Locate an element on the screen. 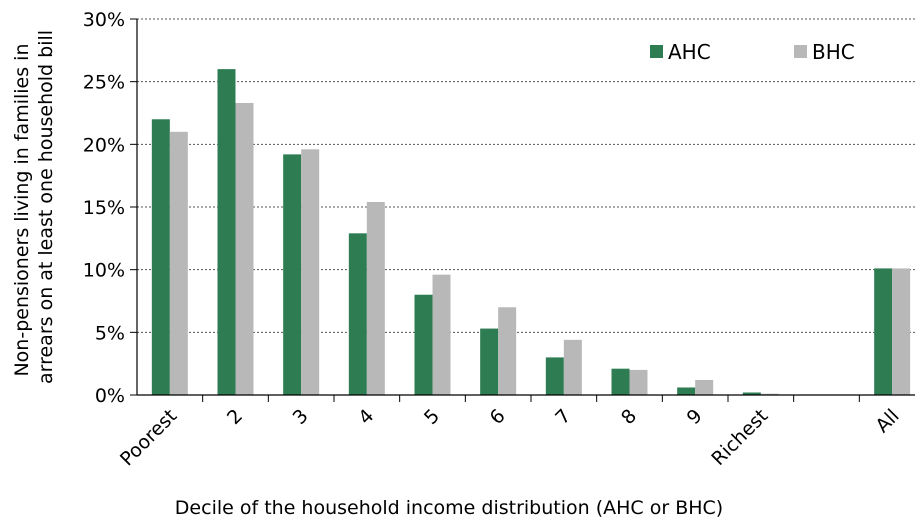 The width and height of the screenshot is (915, 522). y-tick-label: 0% is located at coordinates (110, 396).